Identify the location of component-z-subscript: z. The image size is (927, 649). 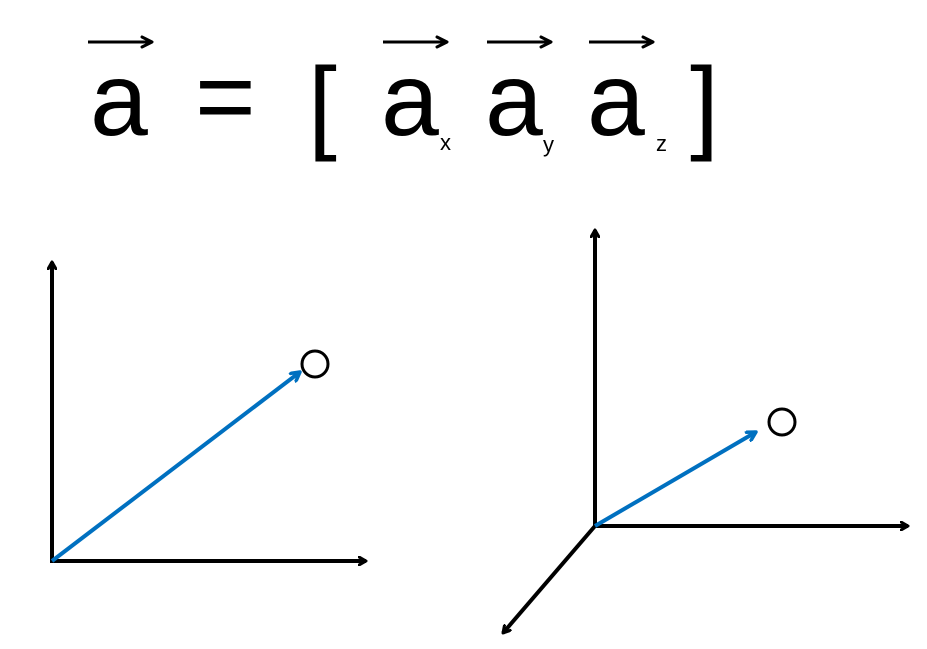
(661, 143).